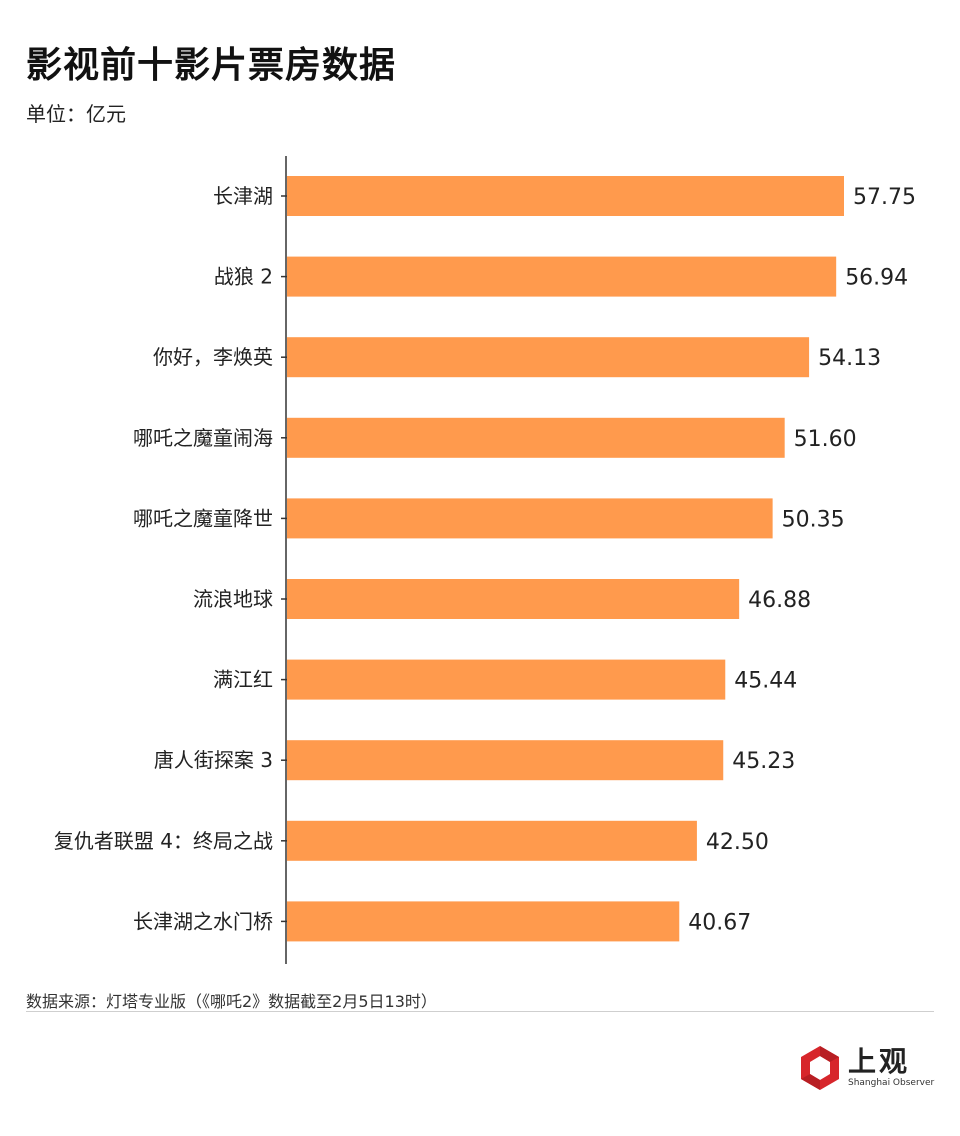  Describe the element at coordinates (211, 65) in the screenshot. I see `chart-title: 影视前十影片票房数据` at that location.